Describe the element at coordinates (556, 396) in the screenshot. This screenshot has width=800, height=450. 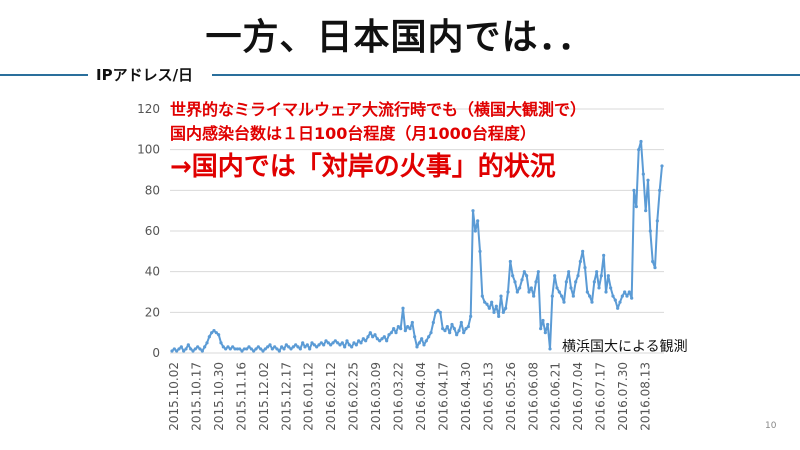
I see `x-tick-label: 2016.06.21` at that location.